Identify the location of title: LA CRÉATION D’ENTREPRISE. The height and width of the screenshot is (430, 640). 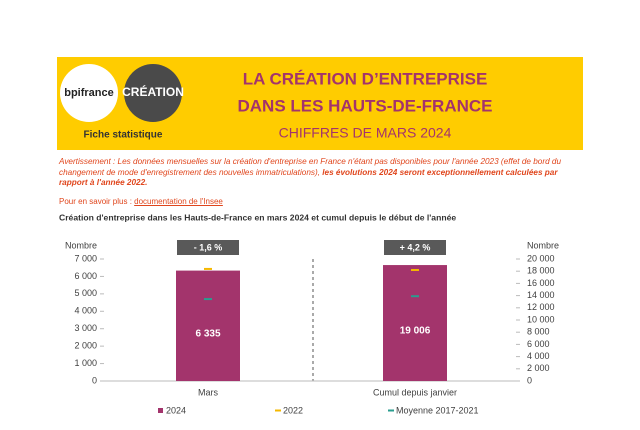
(365, 78).